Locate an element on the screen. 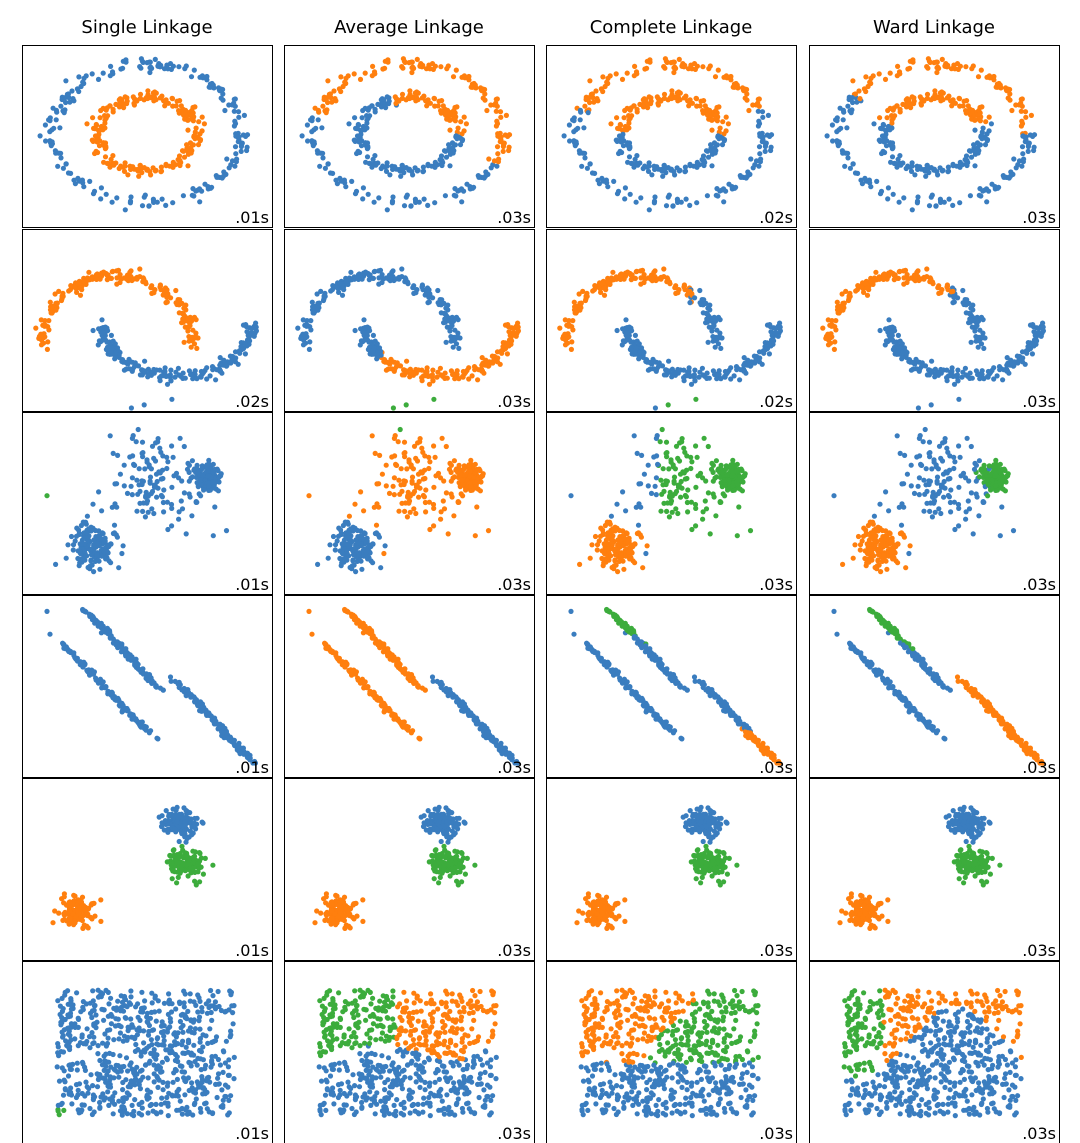 This screenshot has height=1143, width=1080. time-label: .02s is located at coordinates (252, 401).